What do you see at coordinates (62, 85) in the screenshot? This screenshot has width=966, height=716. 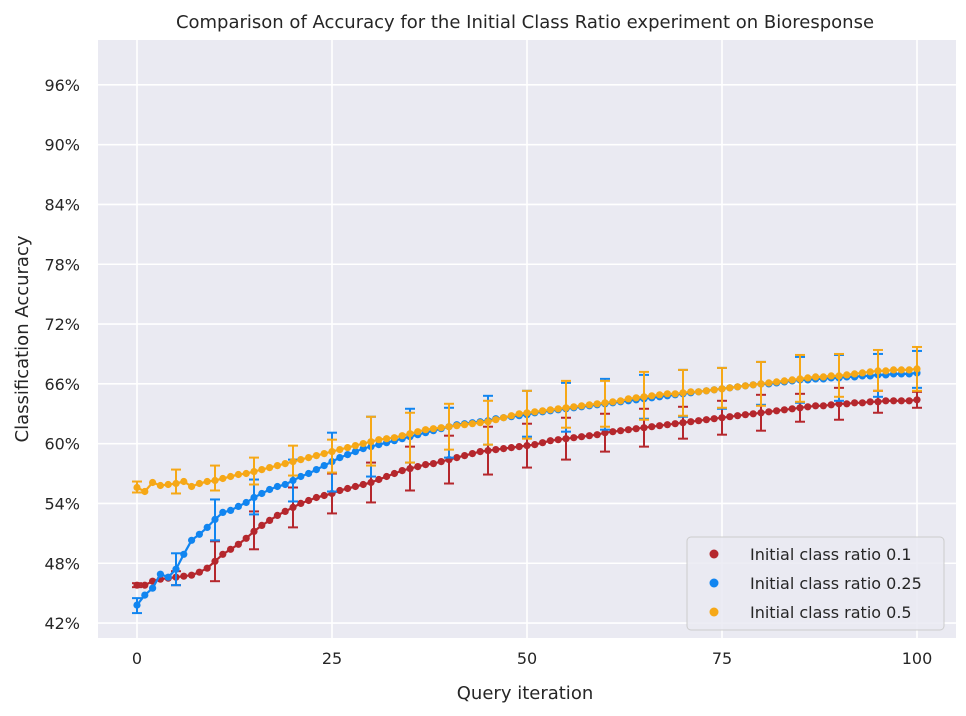 I see `y-tick-label: 96%` at bounding box center [62, 85].